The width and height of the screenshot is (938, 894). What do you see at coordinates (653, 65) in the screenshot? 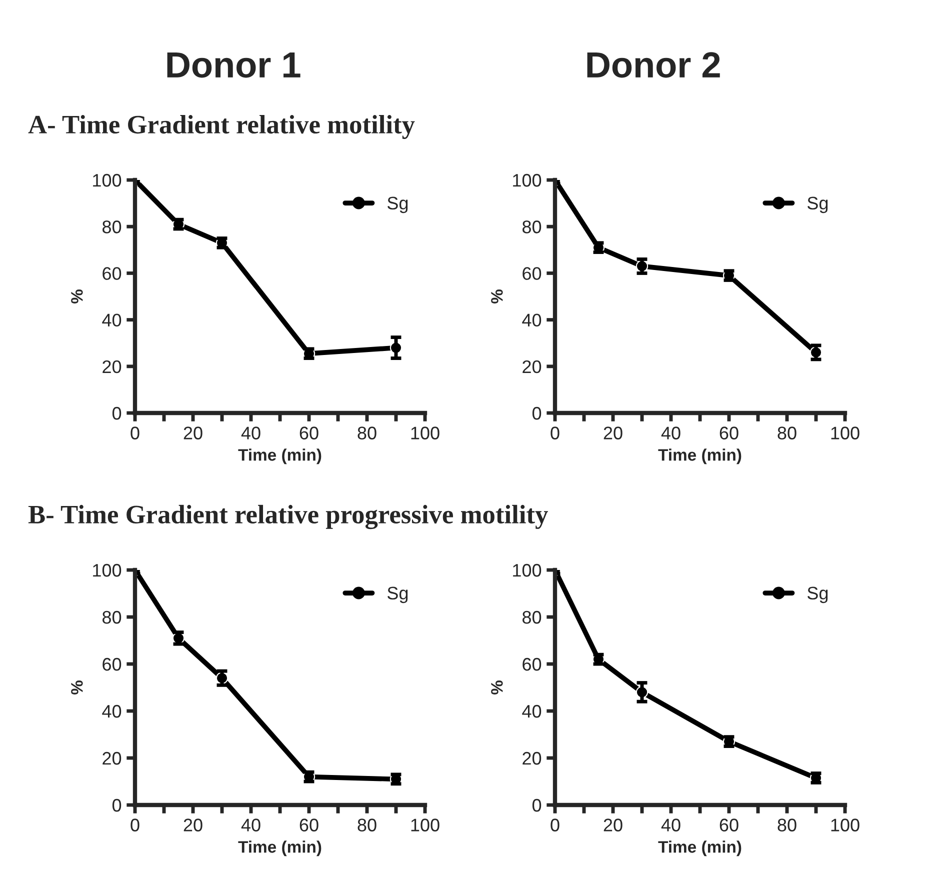
I see `chart-title: Donor 2` at bounding box center [653, 65].